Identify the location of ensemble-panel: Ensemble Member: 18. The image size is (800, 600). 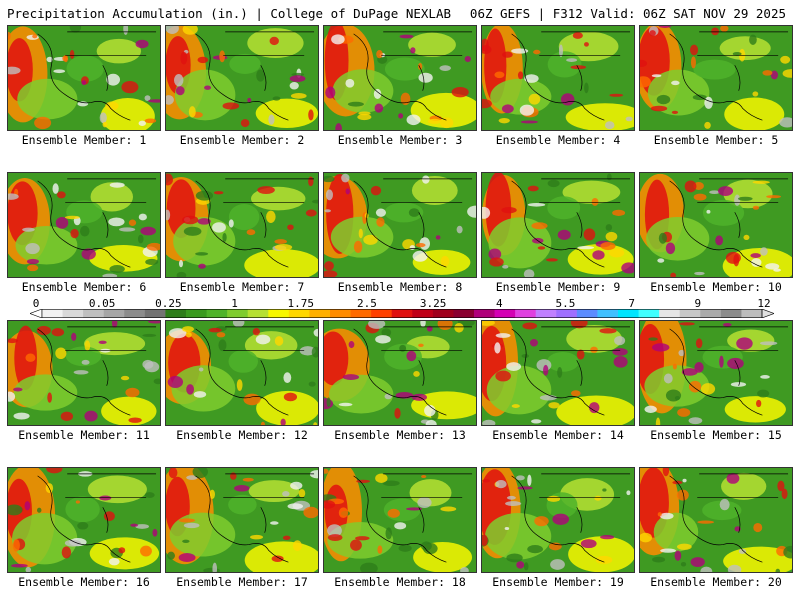
(400, 528).